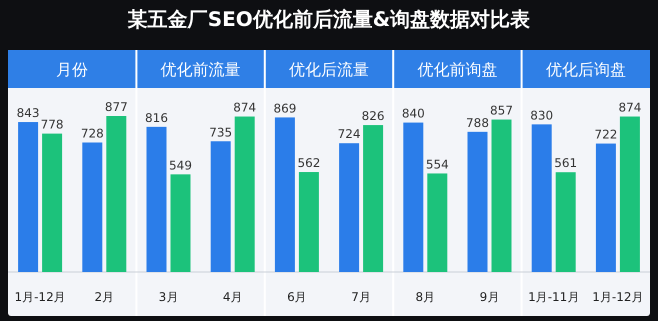 This screenshot has height=321, width=658. What do you see at coordinates (116, 107) in the screenshot?
I see `data-label: 877` at bounding box center [116, 107].